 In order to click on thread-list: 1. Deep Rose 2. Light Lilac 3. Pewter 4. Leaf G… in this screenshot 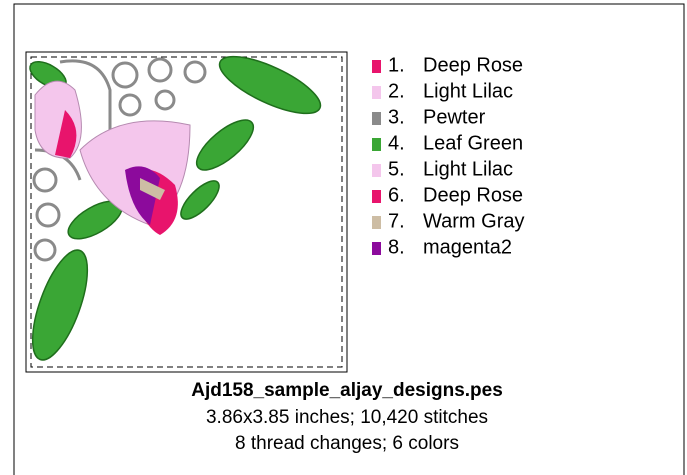, I will do `click(448, 156)`.